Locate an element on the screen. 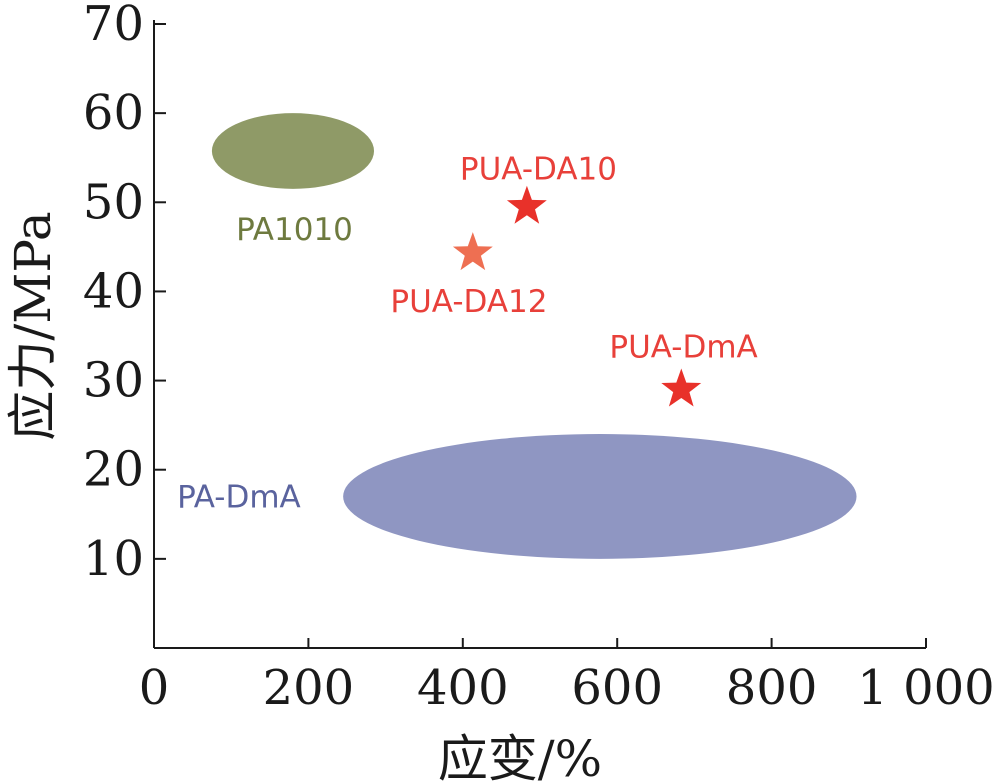 The height and width of the screenshot is (784, 994). x-tick-label: 0 is located at coordinates (154, 688).